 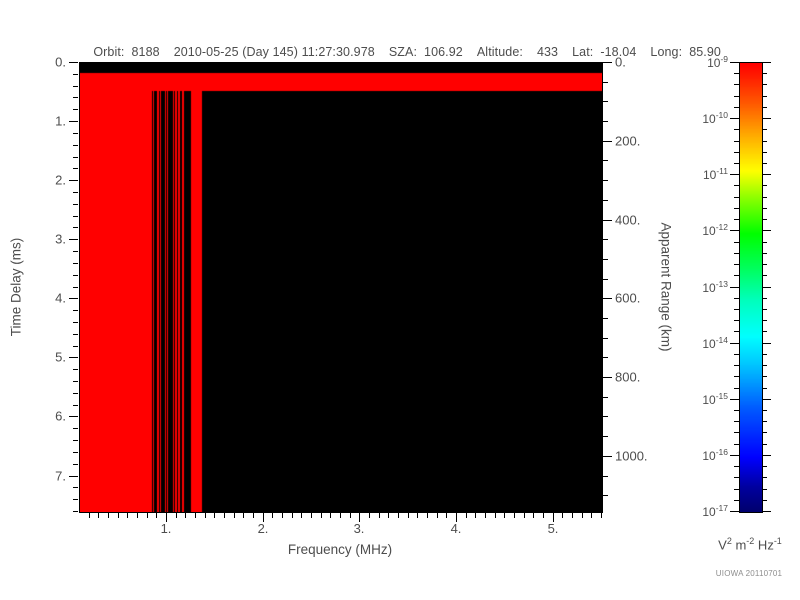 I want to click on y-tick-label: 2., so click(x=60, y=180).